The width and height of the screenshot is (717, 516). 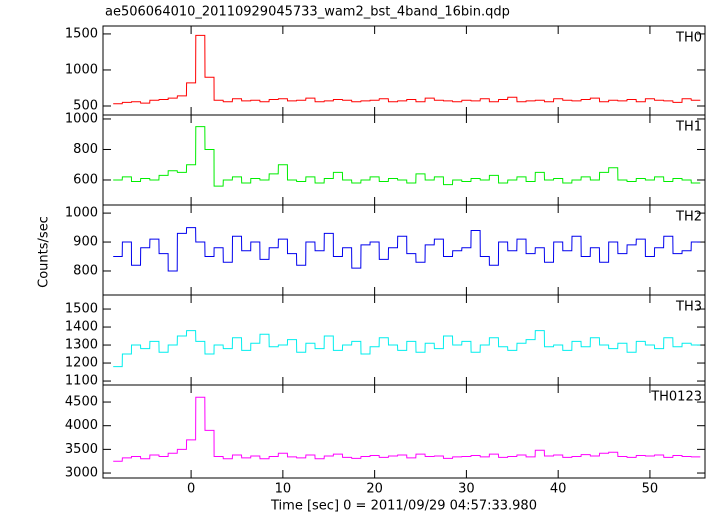 I want to click on panel-label: TH2, so click(x=688, y=217).